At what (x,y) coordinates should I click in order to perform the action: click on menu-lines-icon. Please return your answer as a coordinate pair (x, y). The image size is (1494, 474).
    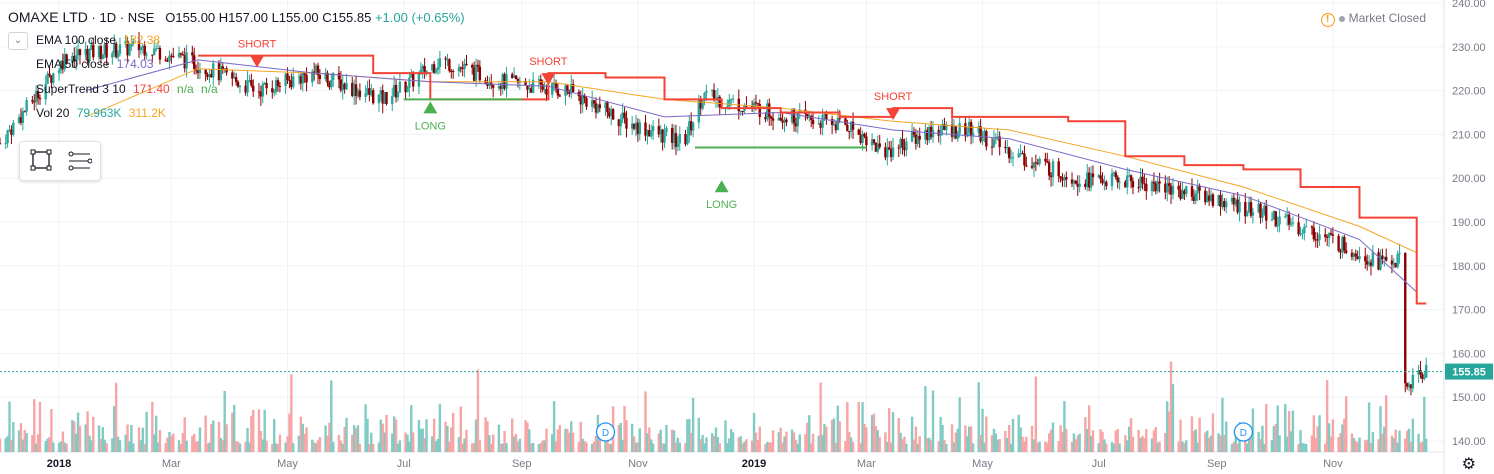
    Looking at the image, I should click on (79, 161).